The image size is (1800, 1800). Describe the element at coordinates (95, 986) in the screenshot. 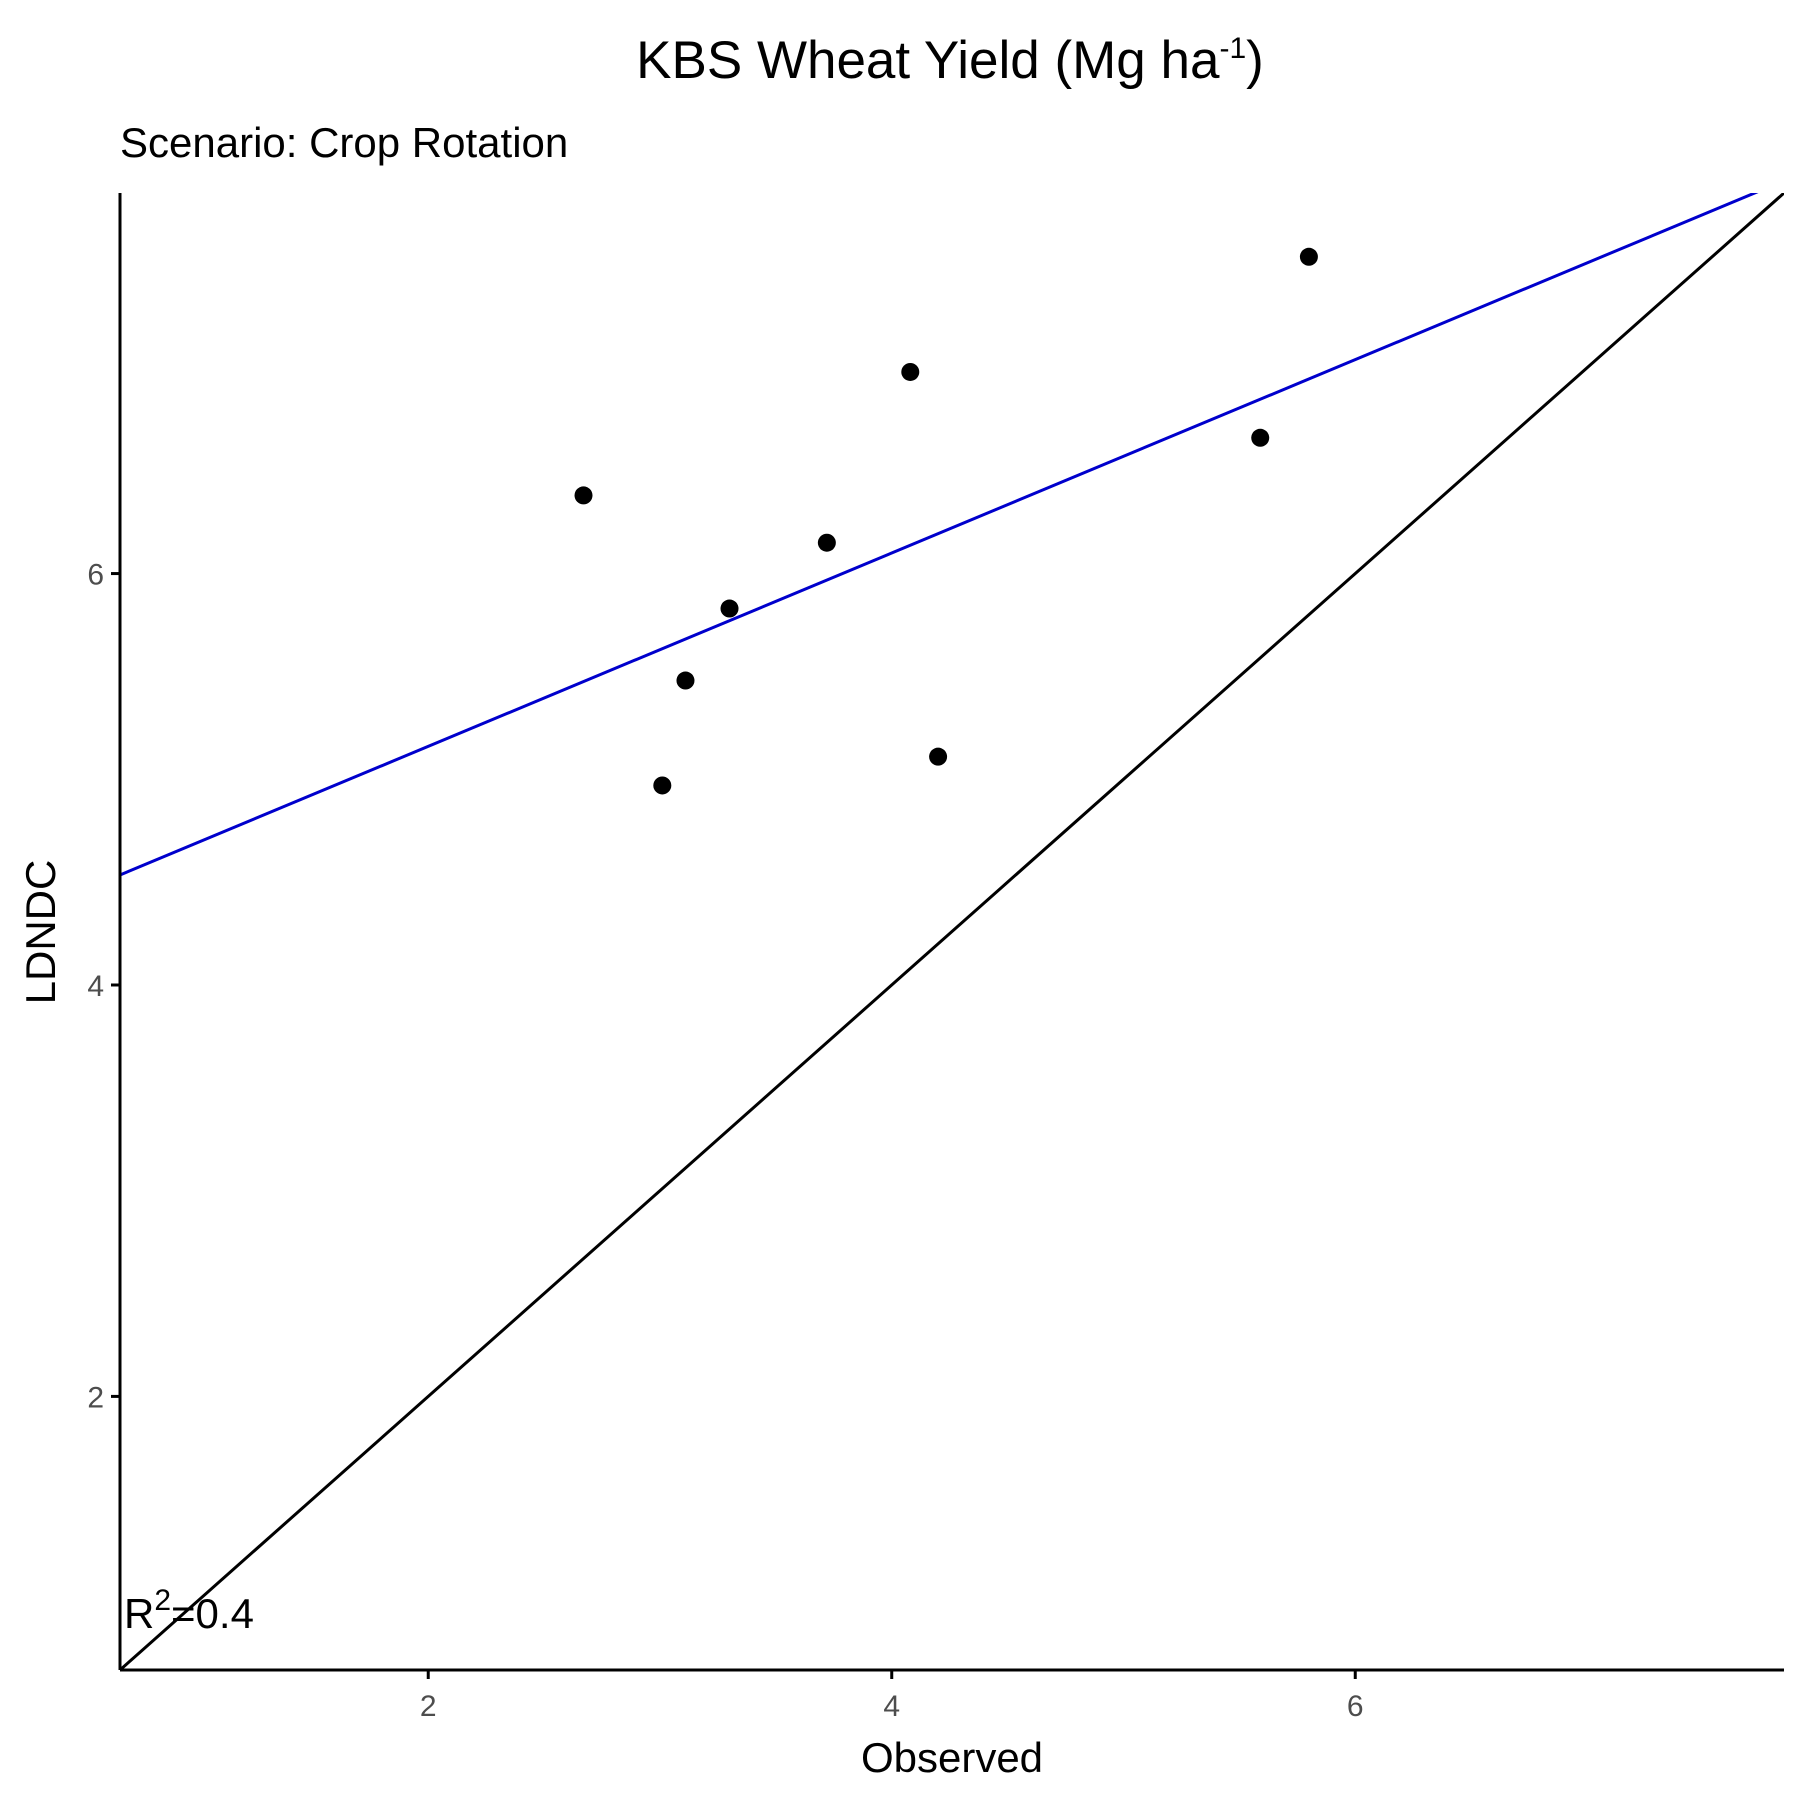

I see `y-tick-label: 4` at that location.